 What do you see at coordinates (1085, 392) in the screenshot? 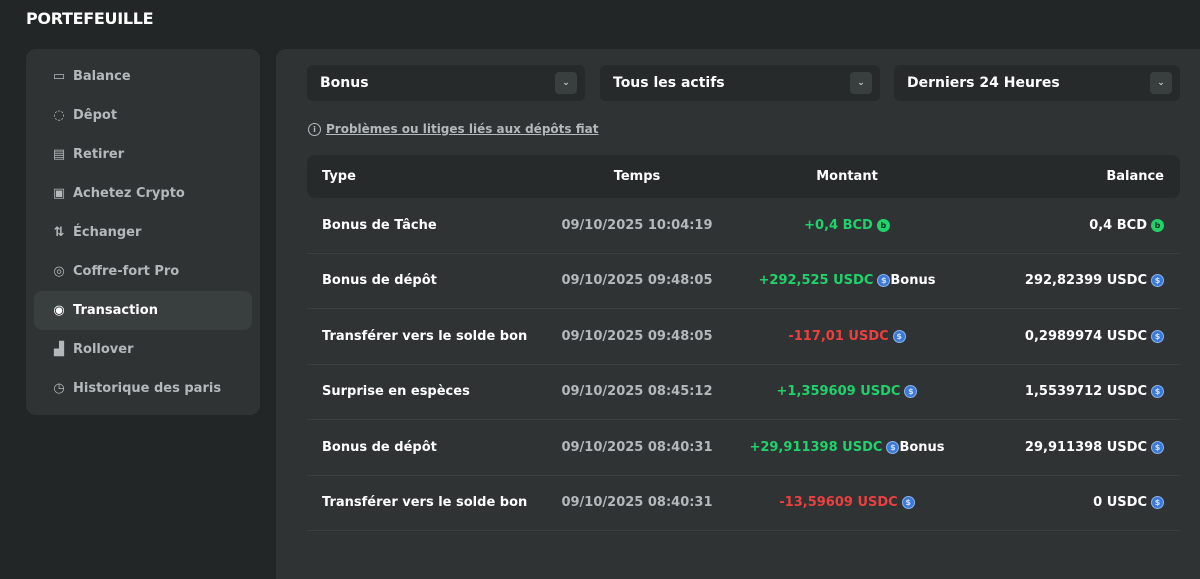
I see `row-balance: 1,5539712 USDC` at bounding box center [1085, 392].